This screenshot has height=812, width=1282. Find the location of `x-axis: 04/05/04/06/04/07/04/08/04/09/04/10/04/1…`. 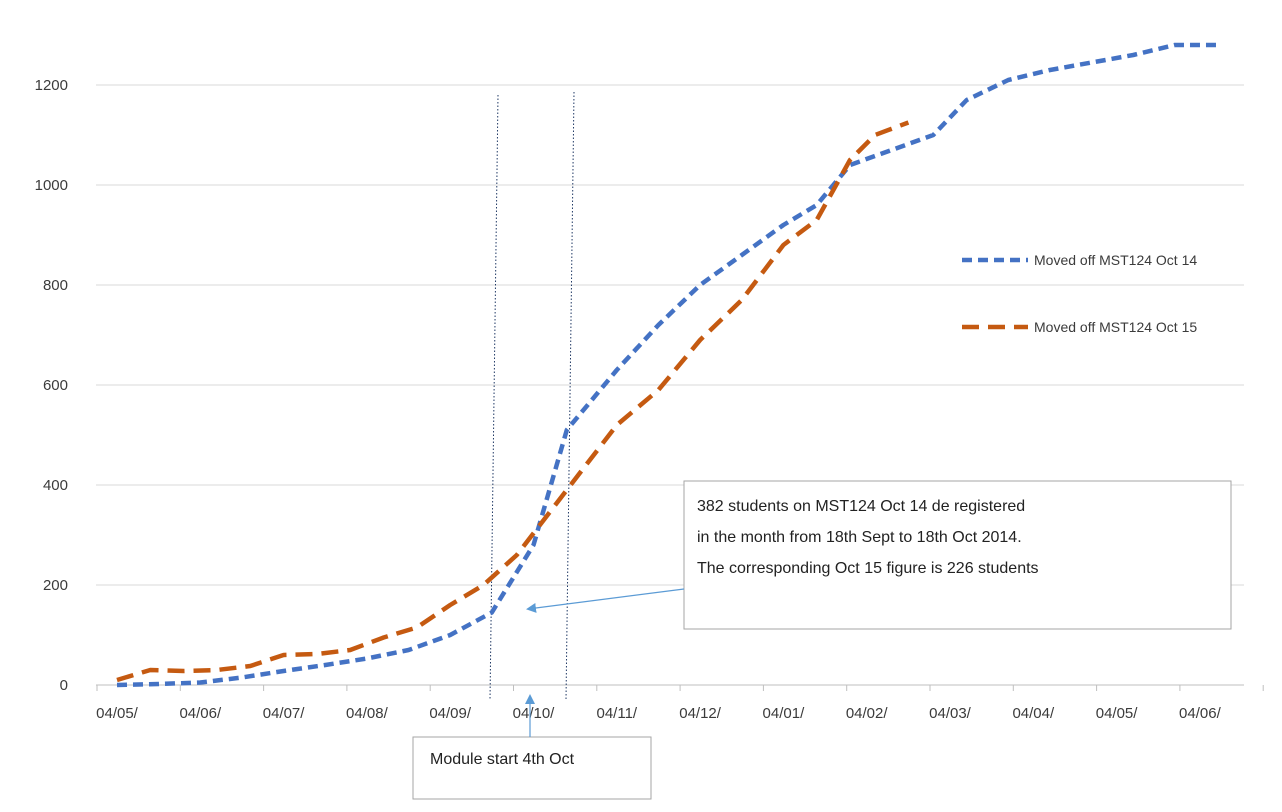

x-axis: 04/05/04/06/04/07/04/08/04/09/04/10/04/1… is located at coordinates (680, 703).